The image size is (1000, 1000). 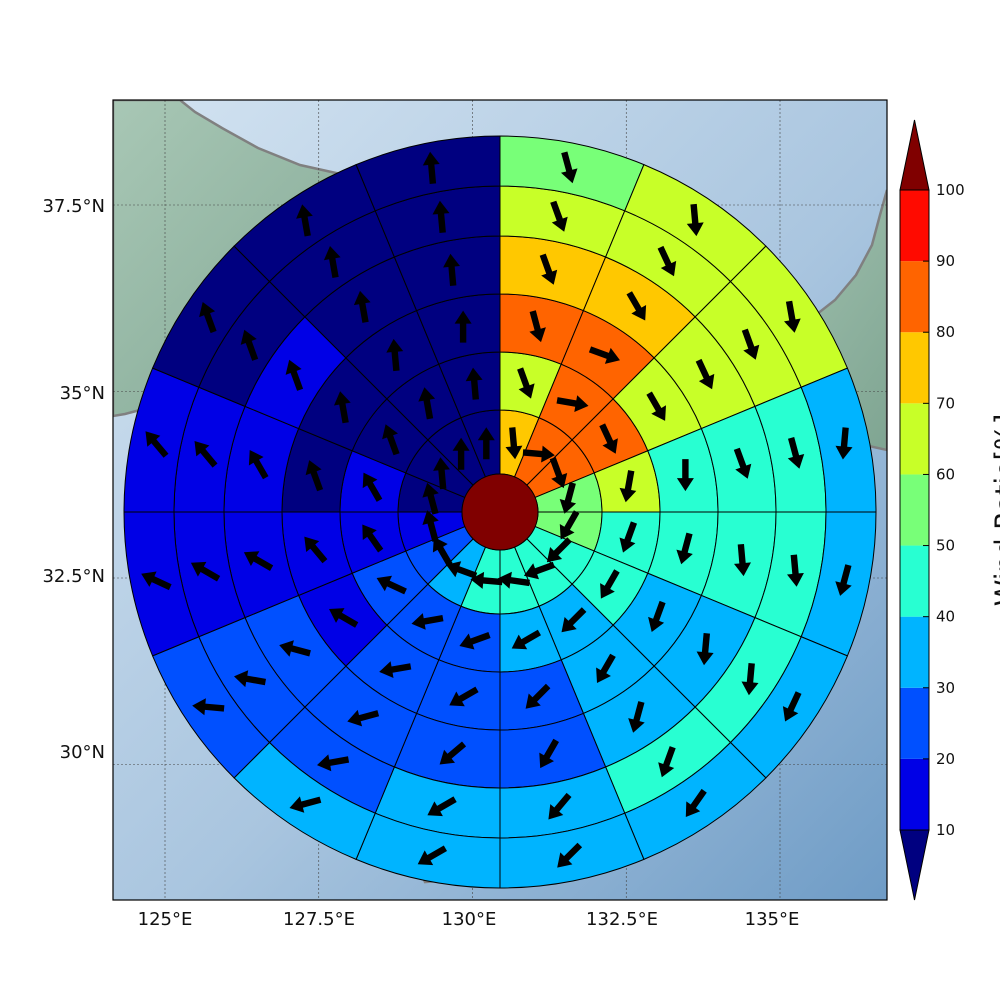 I want to click on lat-tick-label: 37.5°N, so click(x=73, y=206).